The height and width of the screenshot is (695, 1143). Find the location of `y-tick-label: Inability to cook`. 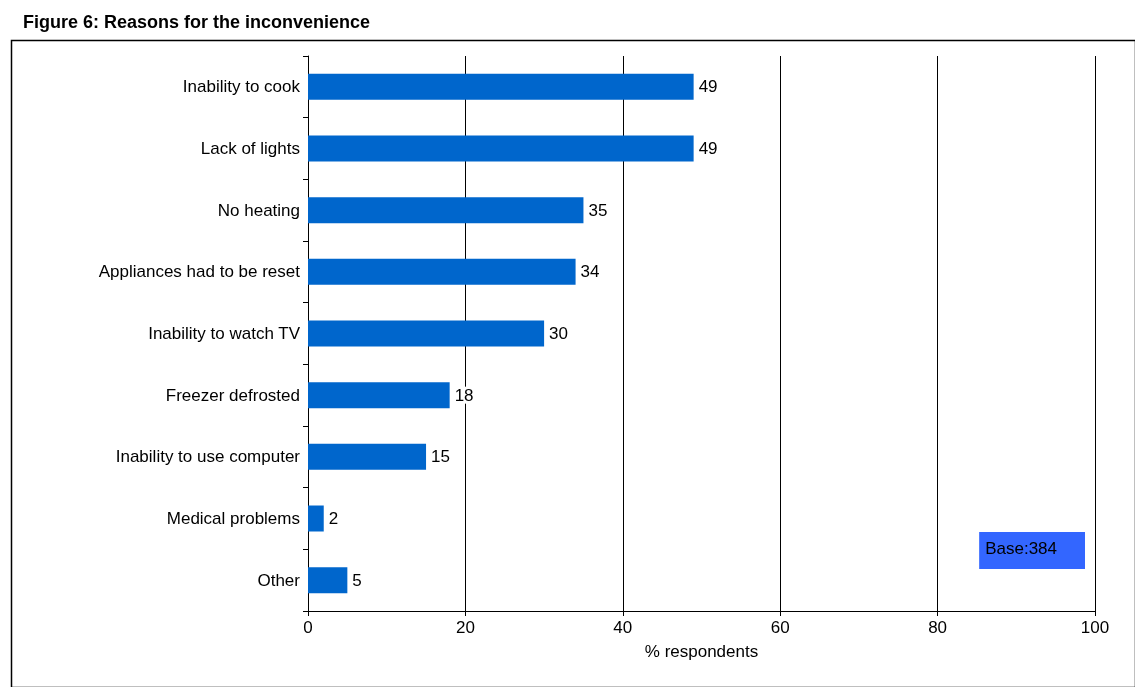

y-tick-label: Inability to cook is located at coordinates (241, 87).